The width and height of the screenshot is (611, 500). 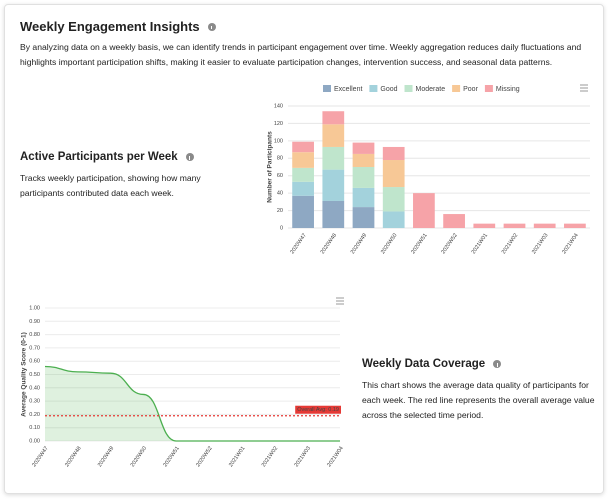 I want to click on legend-label: Good, so click(x=388, y=89).